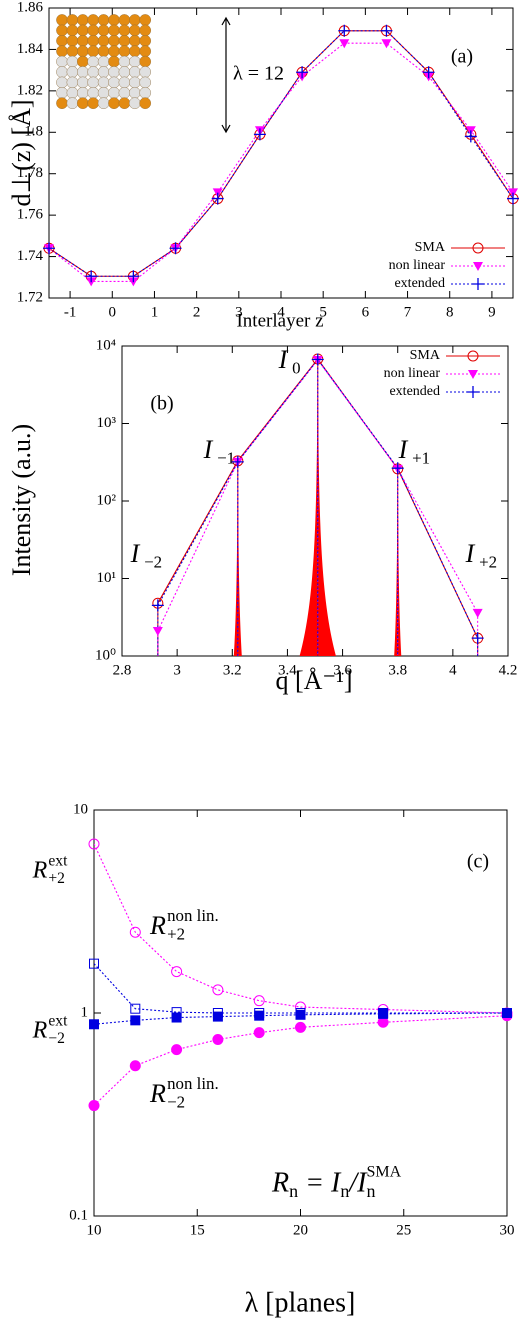 The width and height of the screenshot is (520, 1336). What do you see at coordinates (21, 500) in the screenshot?
I see `y-axis-label: Intensity (a.u.)` at bounding box center [21, 500].